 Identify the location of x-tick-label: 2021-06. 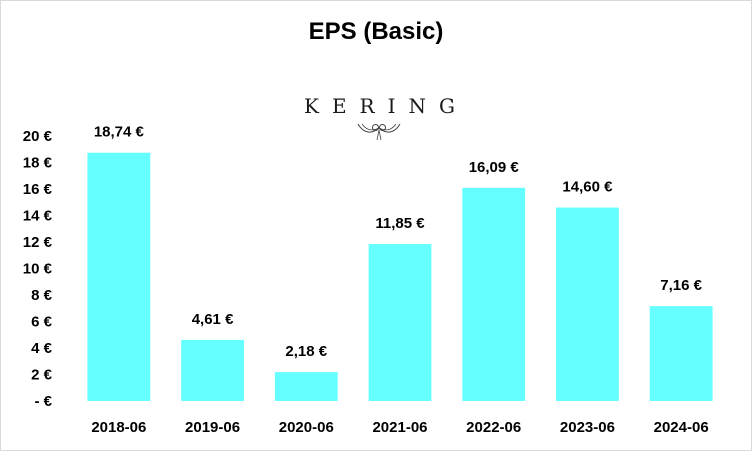
(399, 427).